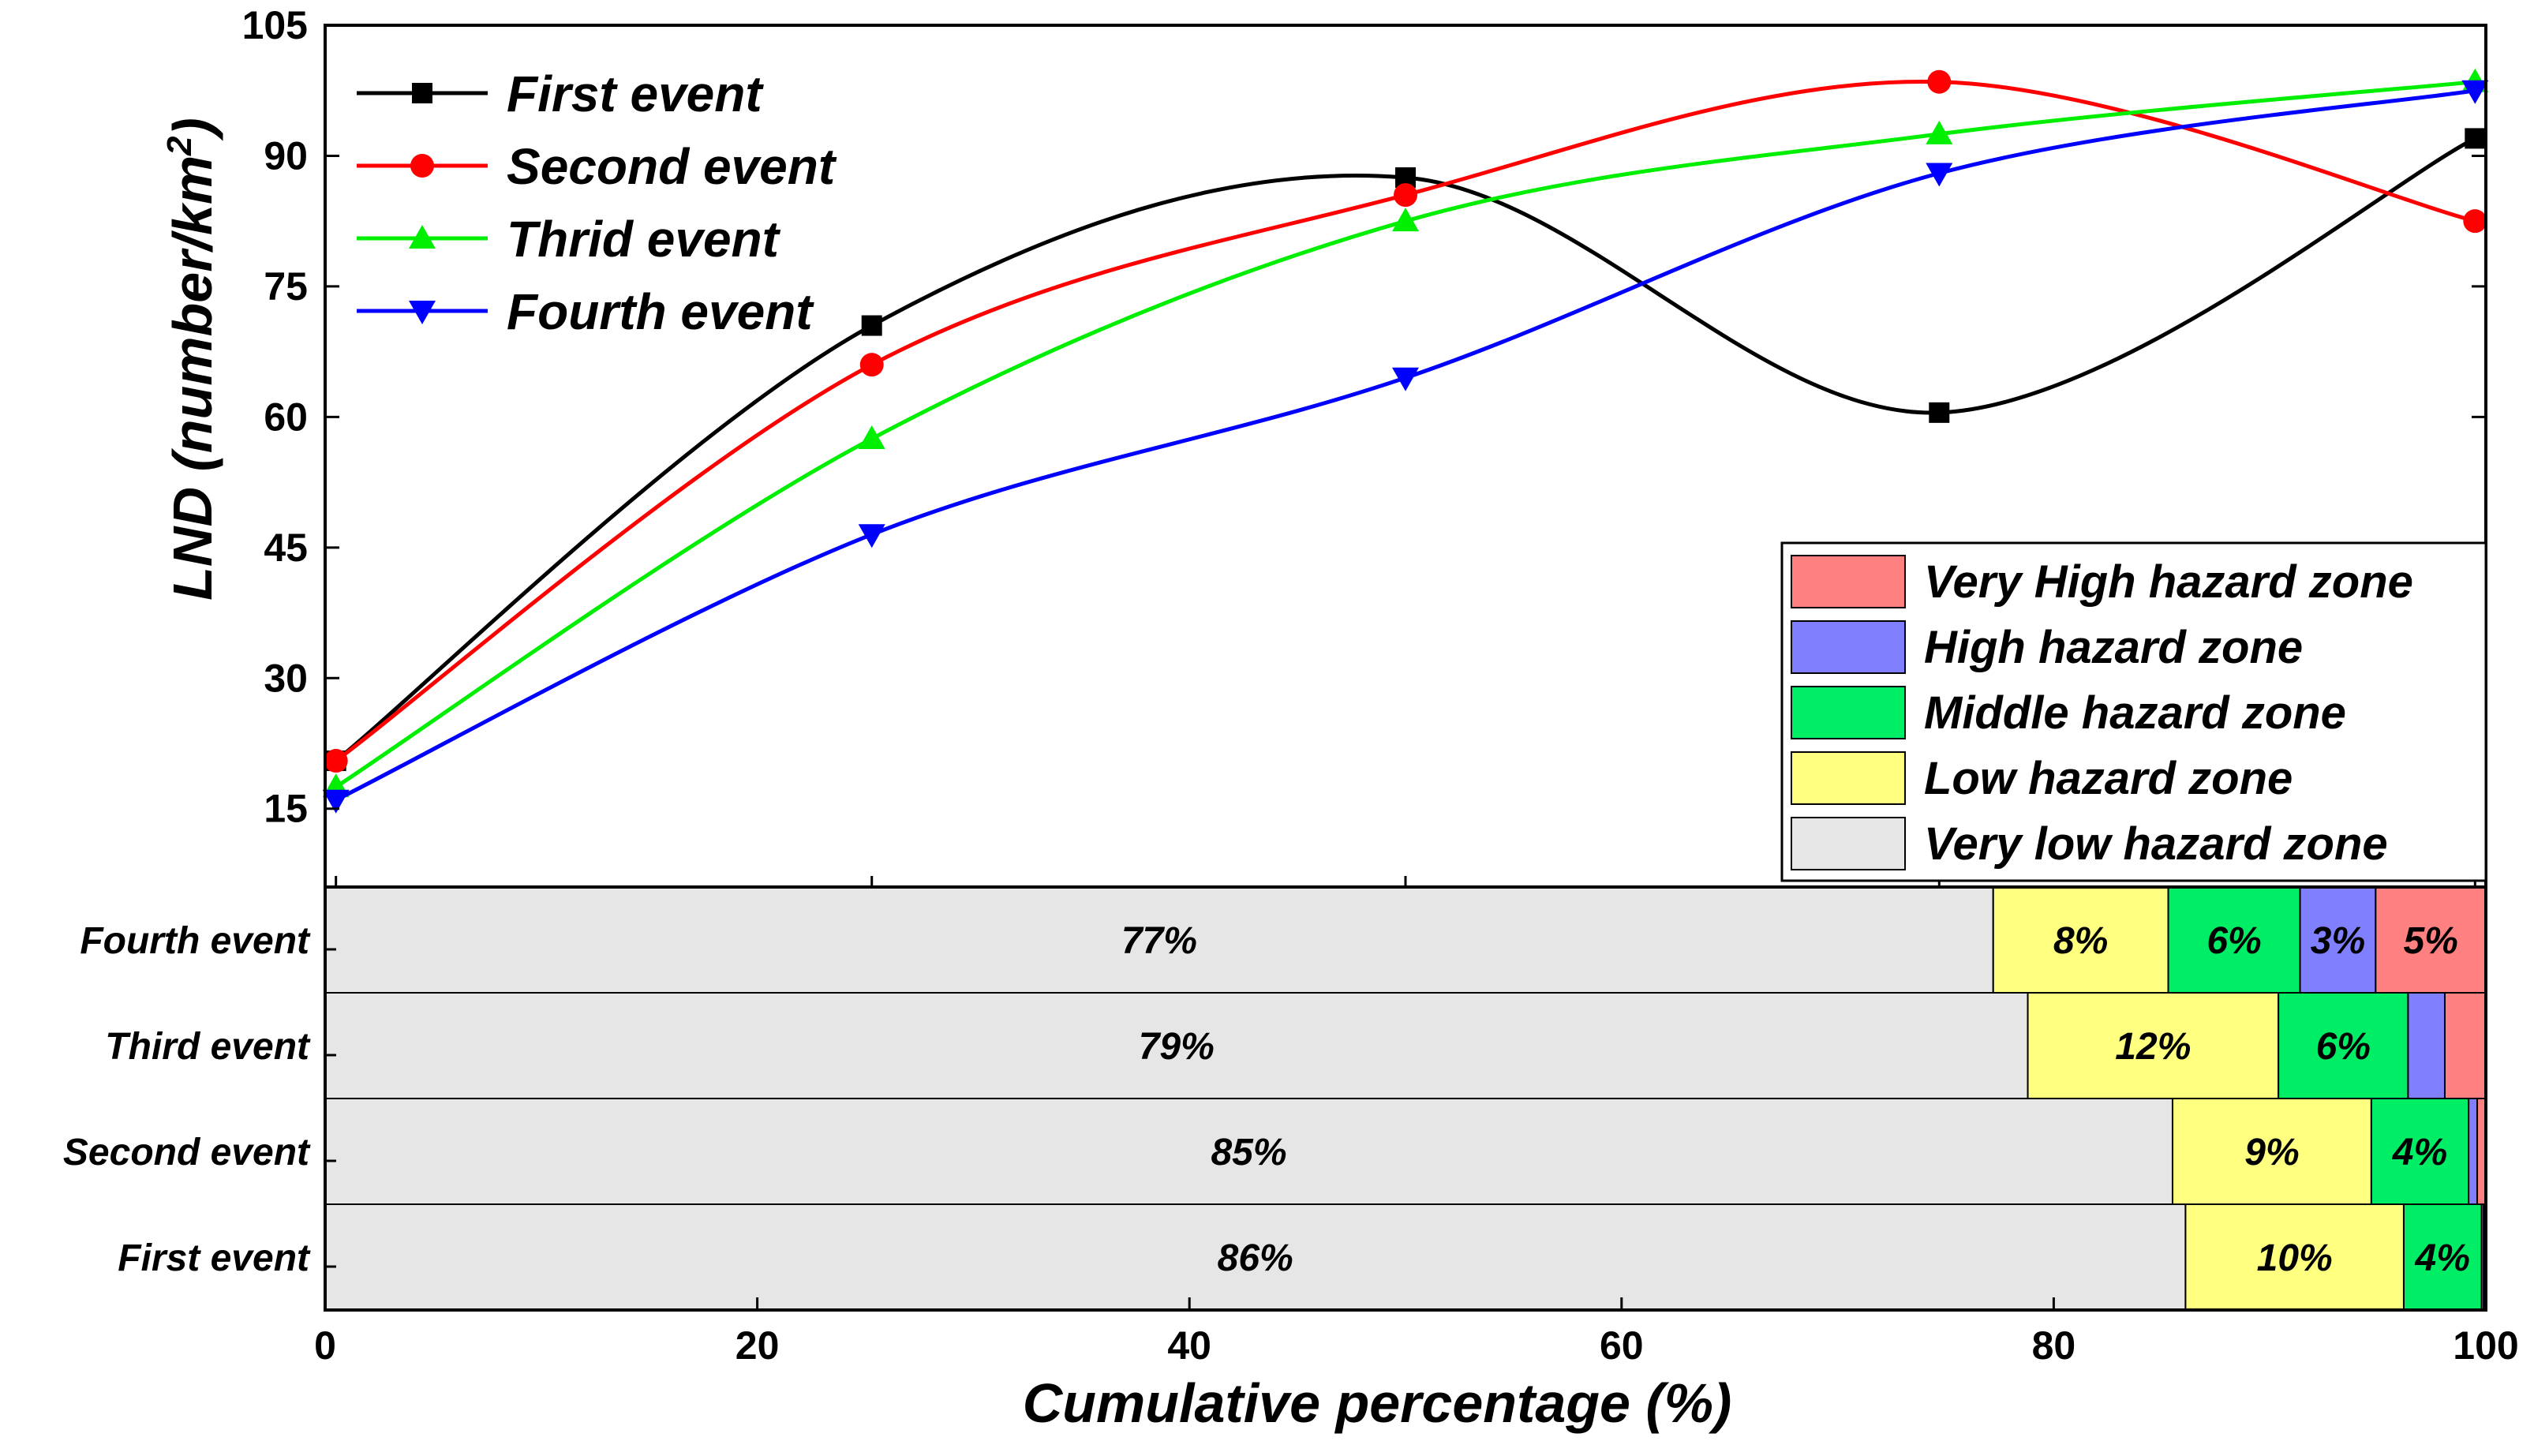 This screenshot has height=1456, width=2534. I want to click on bar-percent-label: 77%, so click(1159, 941).